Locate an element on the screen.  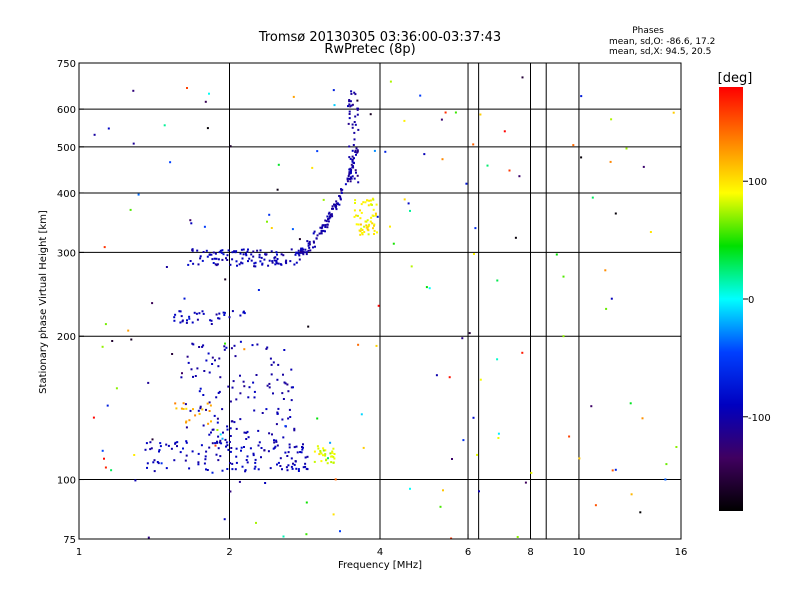
y-tick-label: 100 is located at coordinates (66, 481).